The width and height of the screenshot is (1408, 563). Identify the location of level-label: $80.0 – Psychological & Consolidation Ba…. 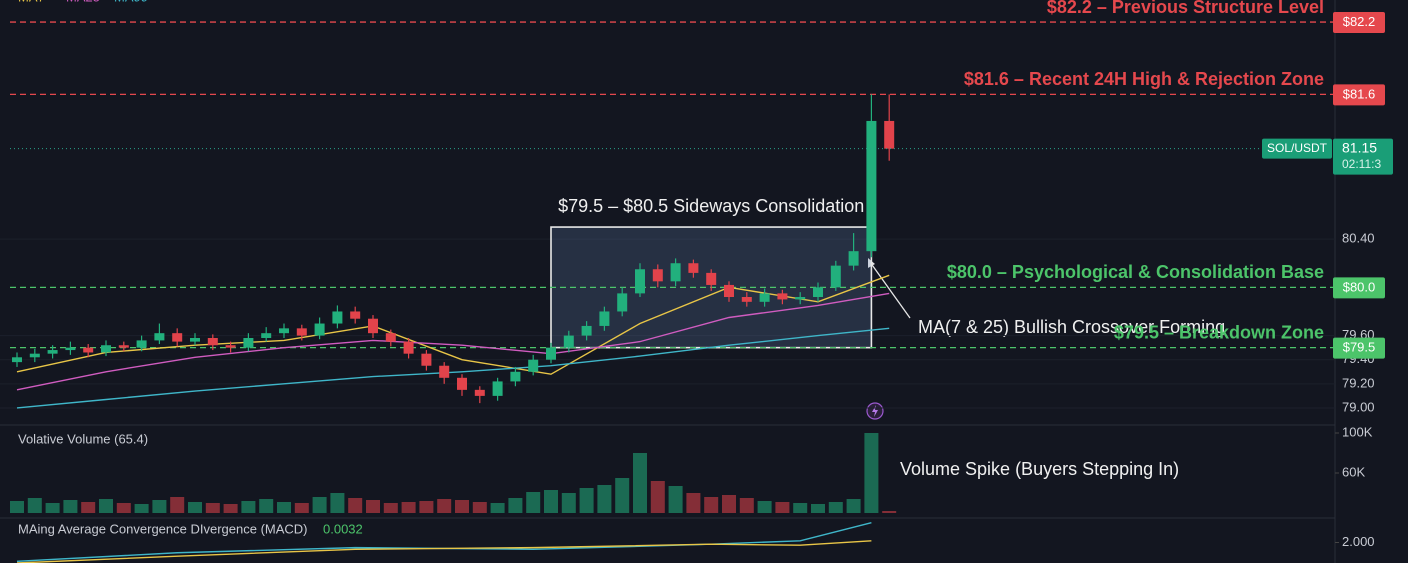
(1135, 272).